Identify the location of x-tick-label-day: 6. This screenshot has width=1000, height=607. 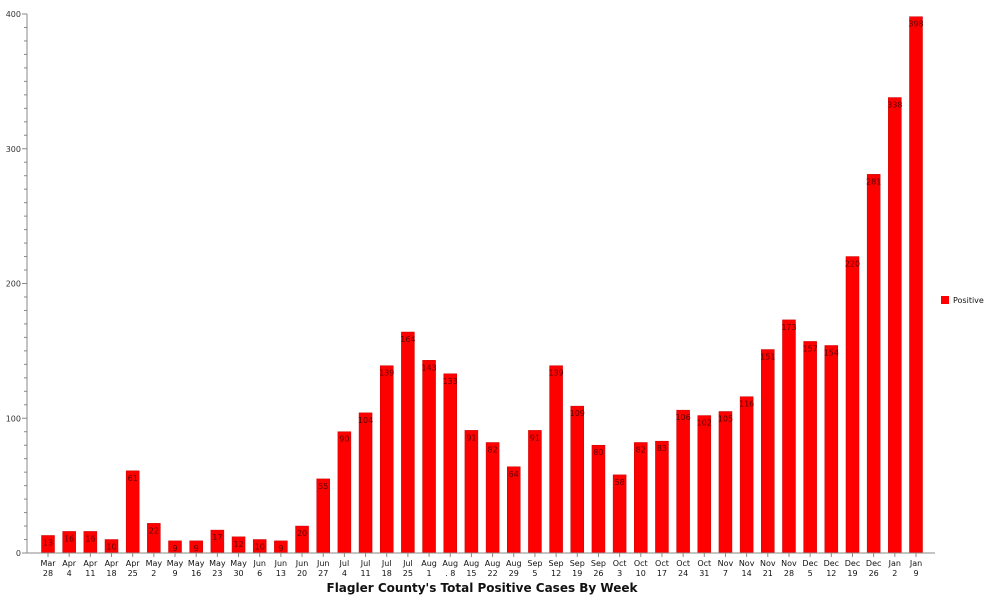
(259, 573).